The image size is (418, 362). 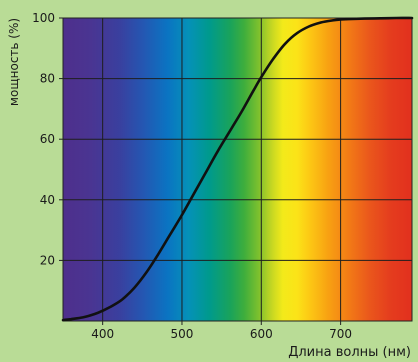 What do you see at coordinates (182, 334) in the screenshot?
I see `x-tick-label: 500` at bounding box center [182, 334].